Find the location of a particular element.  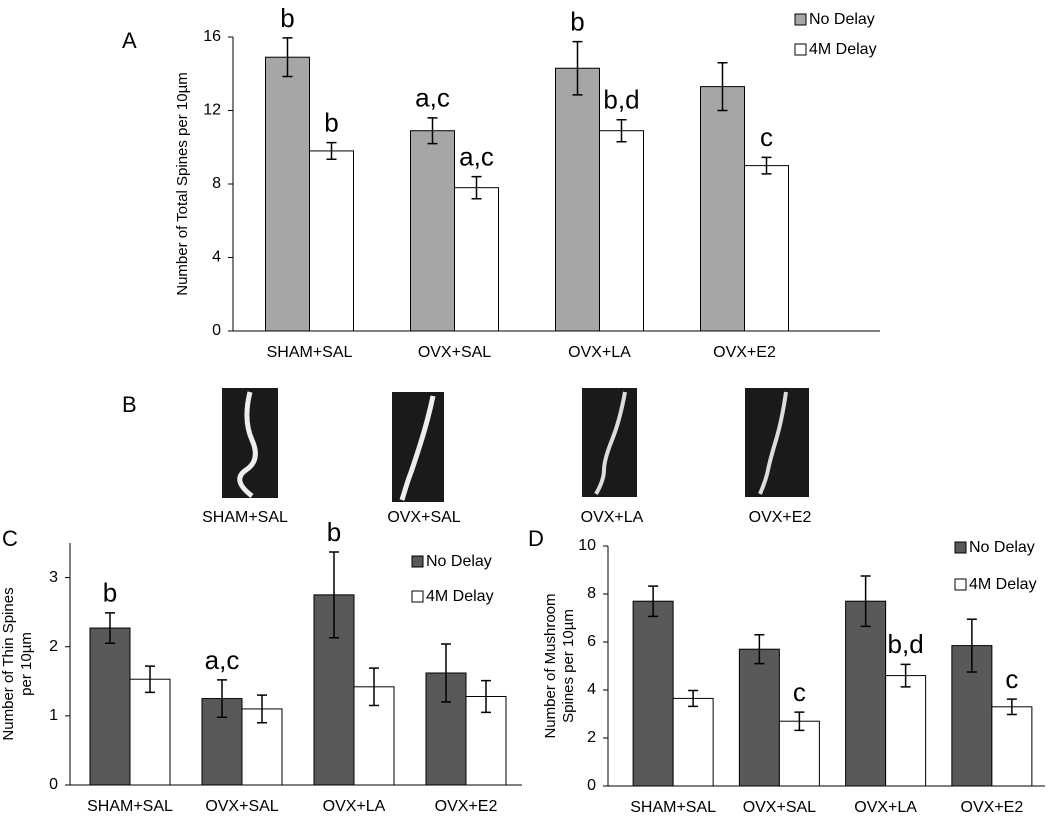

y-tick-label: 12 is located at coordinates (212, 110).